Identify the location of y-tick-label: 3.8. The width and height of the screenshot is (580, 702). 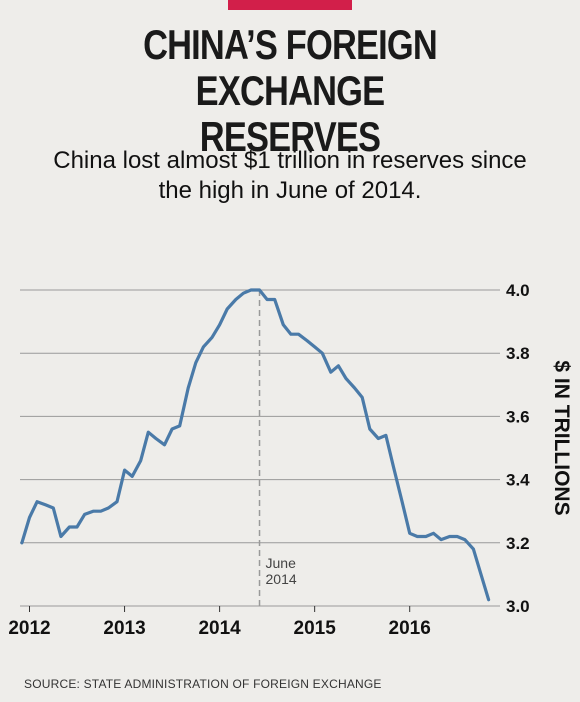
(518, 353).